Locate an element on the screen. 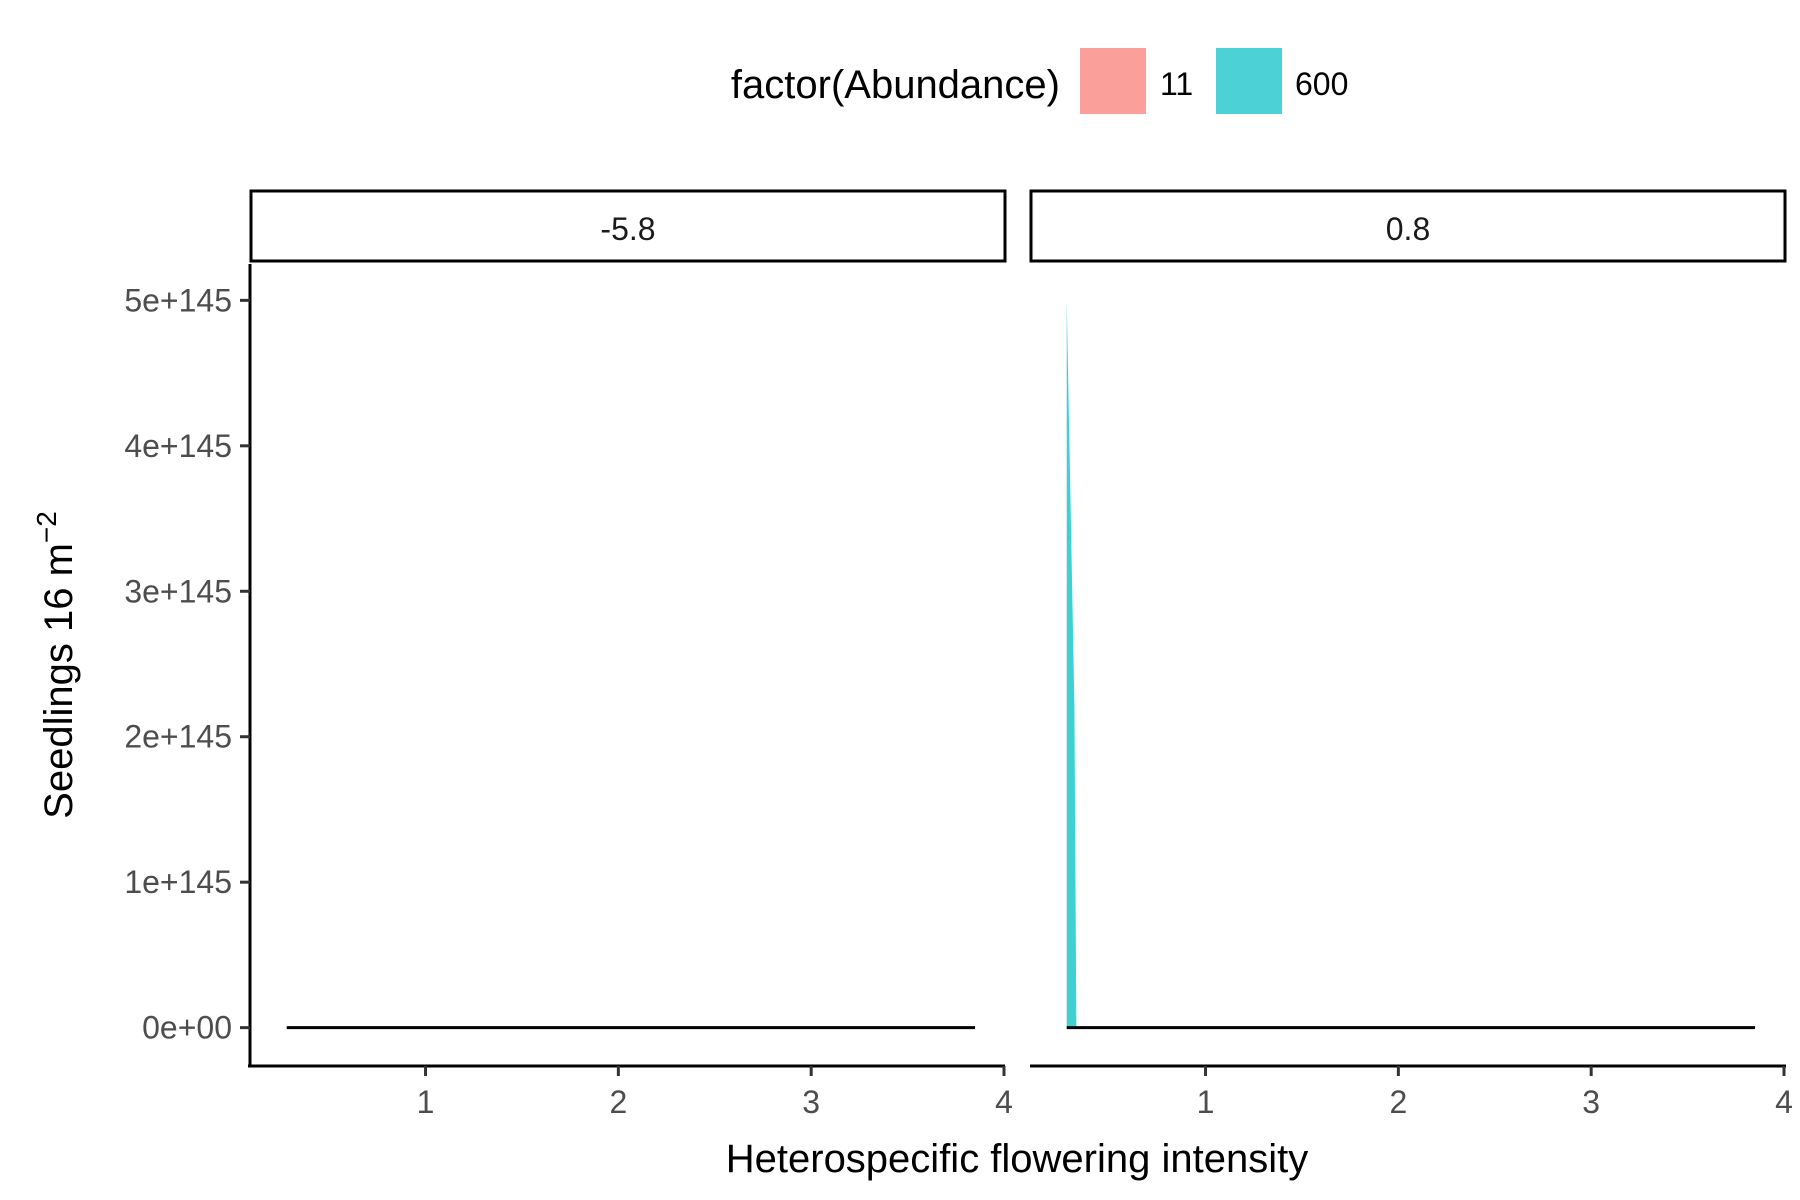 This screenshot has width=1800, height=1200. y-tick-label: 5e+145 is located at coordinates (178, 300).